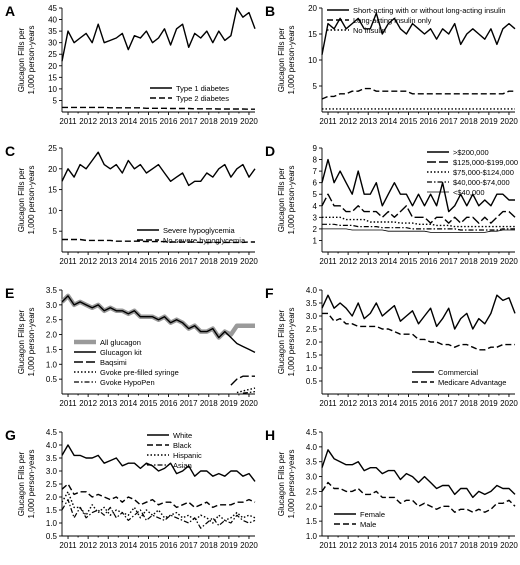 The height and width of the screenshot is (565, 520). What do you see at coordinates (315, 206) in the screenshot?
I see `y-tick-label: 4` at bounding box center [315, 206].